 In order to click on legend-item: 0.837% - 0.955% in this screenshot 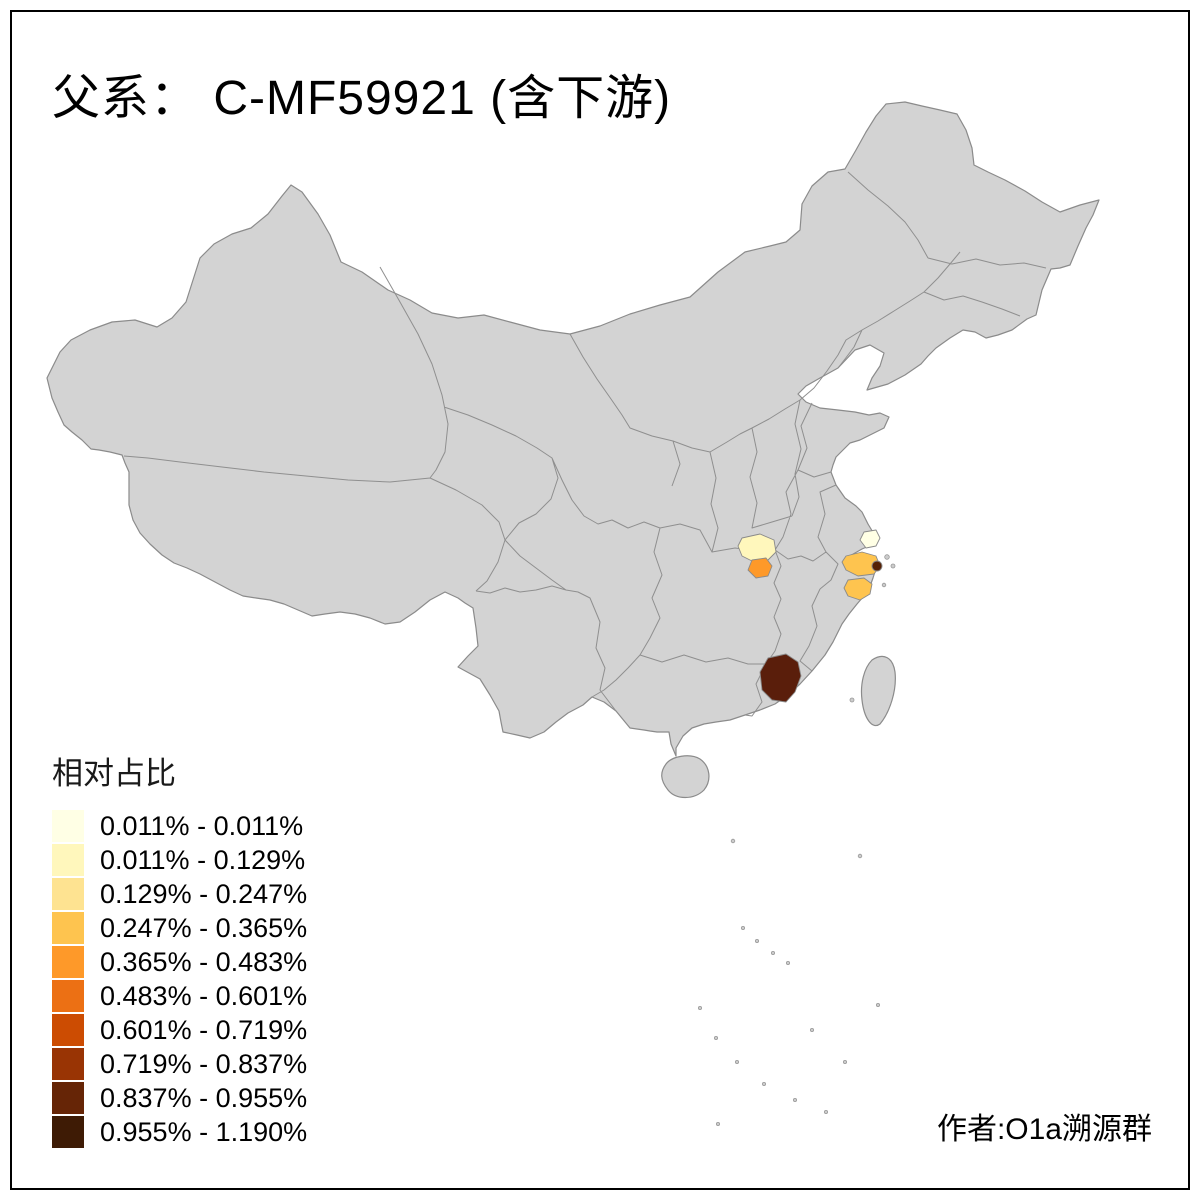, I will do `click(179, 1098)`.